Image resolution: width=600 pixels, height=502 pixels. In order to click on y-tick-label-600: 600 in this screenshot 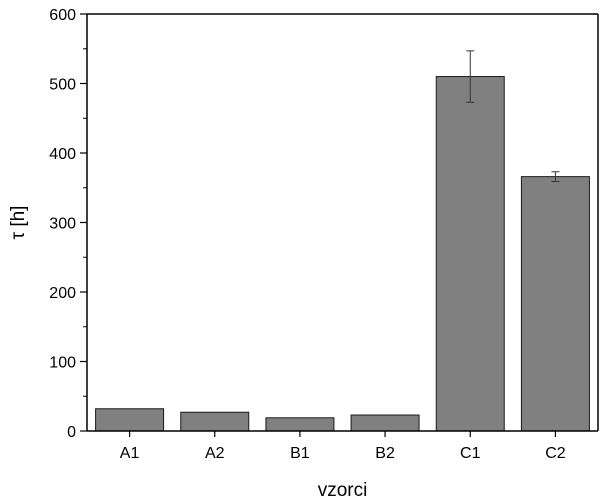, I will do `click(62, 15)`.